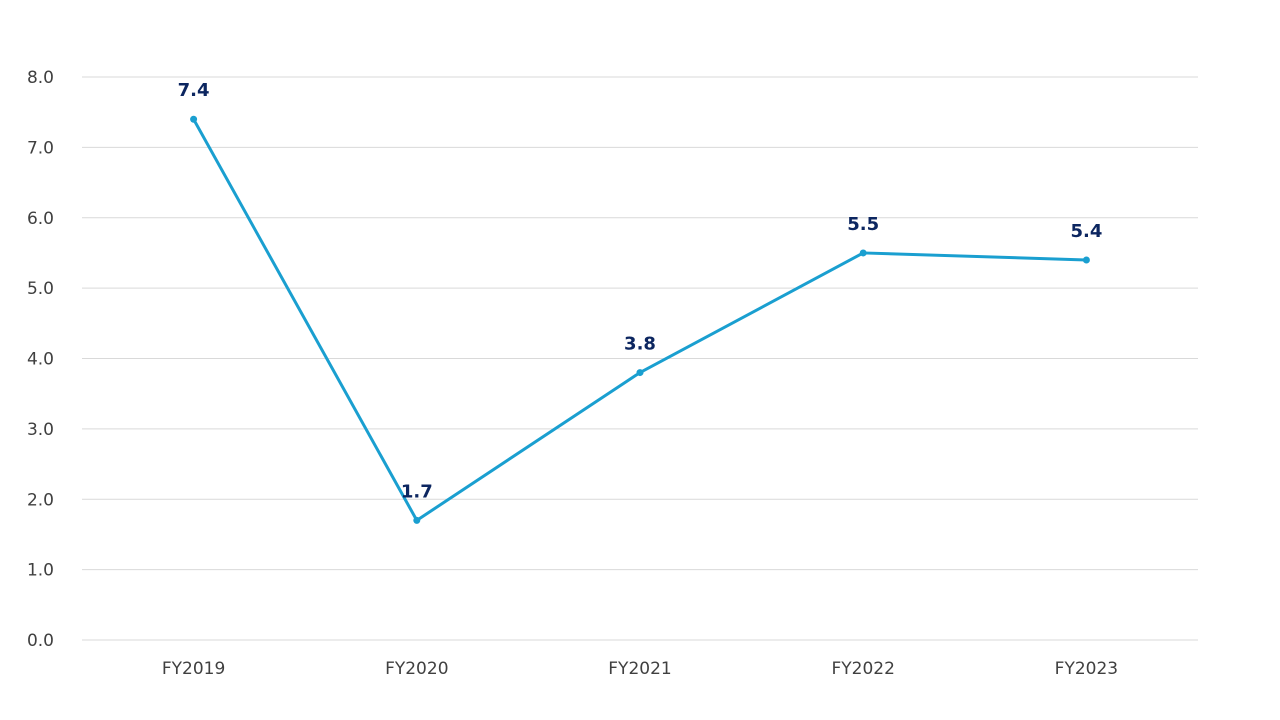 The height and width of the screenshot is (720, 1280). What do you see at coordinates (40, 78) in the screenshot?
I see `y-tick-label: 8.0` at bounding box center [40, 78].